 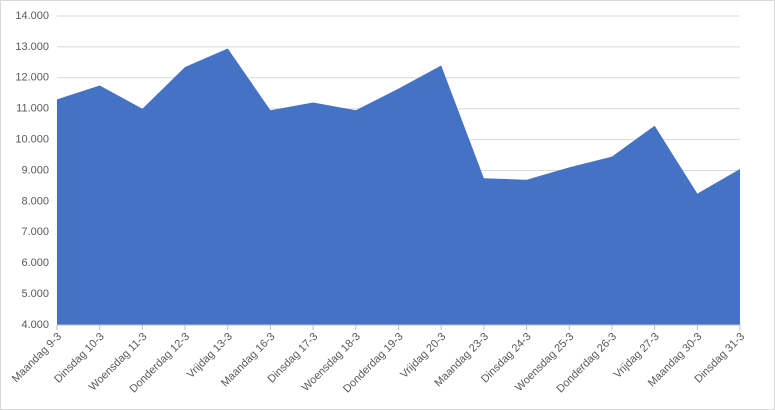 What do you see at coordinates (35, 294) in the screenshot?
I see `y-tick-label: 5.000` at bounding box center [35, 294].